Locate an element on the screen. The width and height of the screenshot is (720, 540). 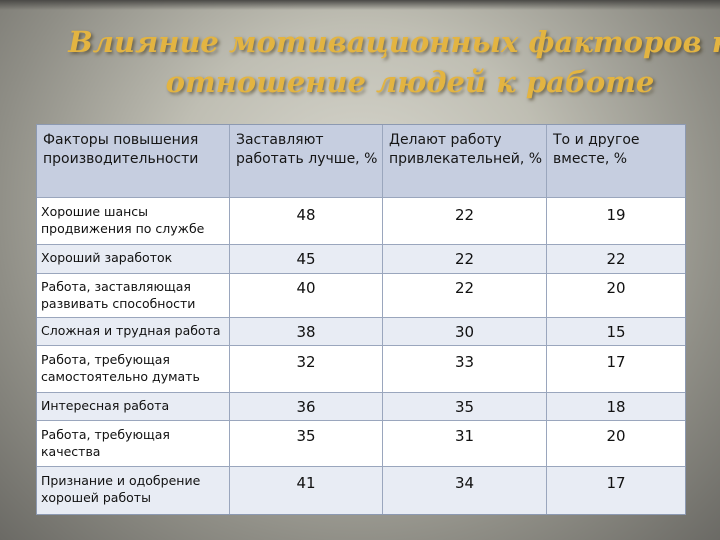
value-cell-both: 18 is located at coordinates (616, 407).